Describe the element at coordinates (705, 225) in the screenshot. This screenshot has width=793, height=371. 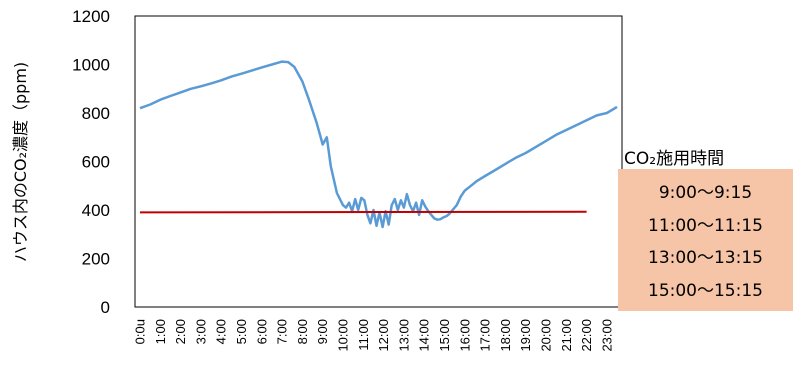
I see `annotation-line-2: 11:00〜11:15` at that location.